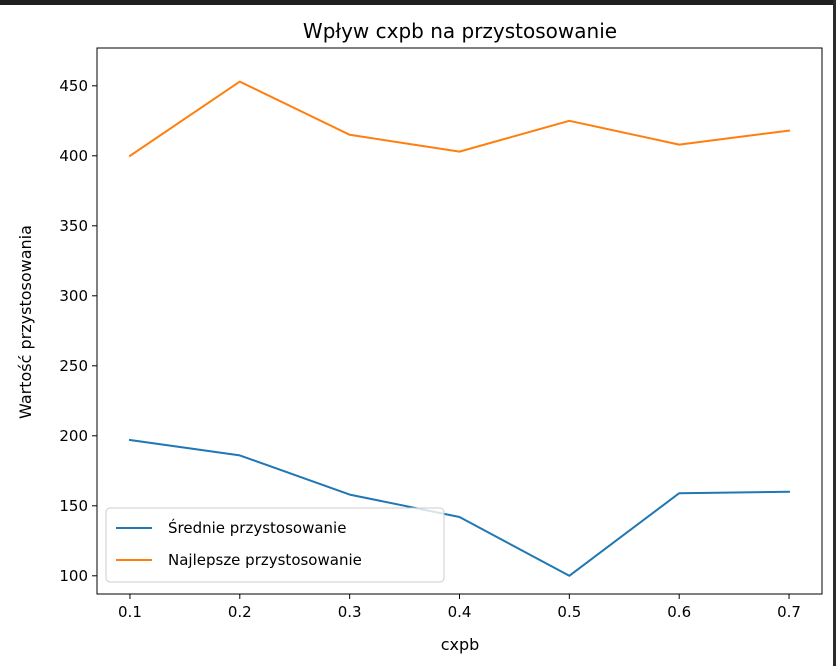  I want to click on x-tick-label: 0.7, so click(789, 612).